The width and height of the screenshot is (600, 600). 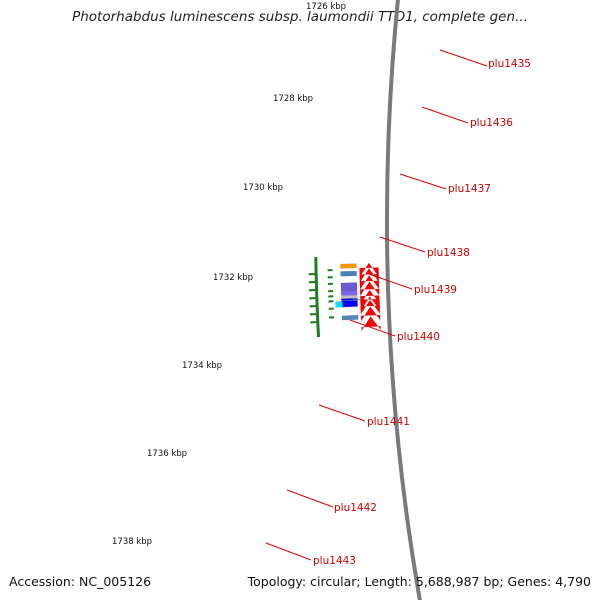 What do you see at coordinates (80, 581) in the screenshot?
I see `accession-label: Accession: NC_005126` at bounding box center [80, 581].